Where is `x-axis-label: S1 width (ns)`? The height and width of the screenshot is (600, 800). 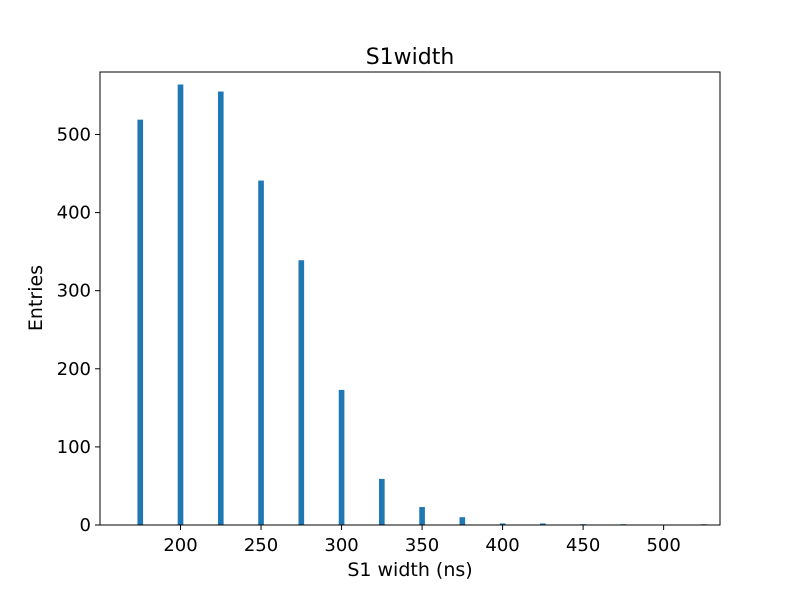 x-axis-label: S1 width (ns) is located at coordinates (409, 570).